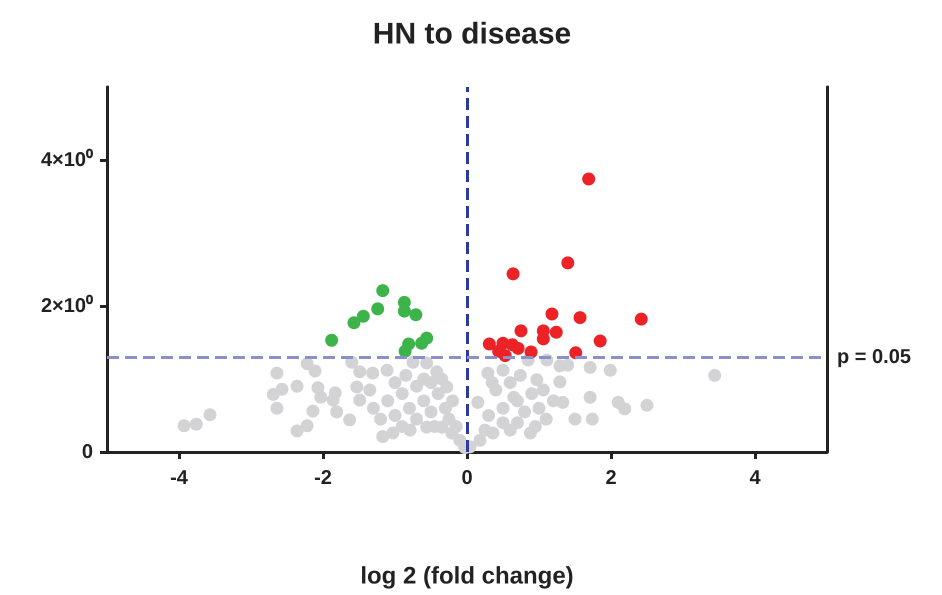 The width and height of the screenshot is (942, 595). Describe the element at coordinates (755, 478) in the screenshot. I see `x-tick-label: 4` at that location.